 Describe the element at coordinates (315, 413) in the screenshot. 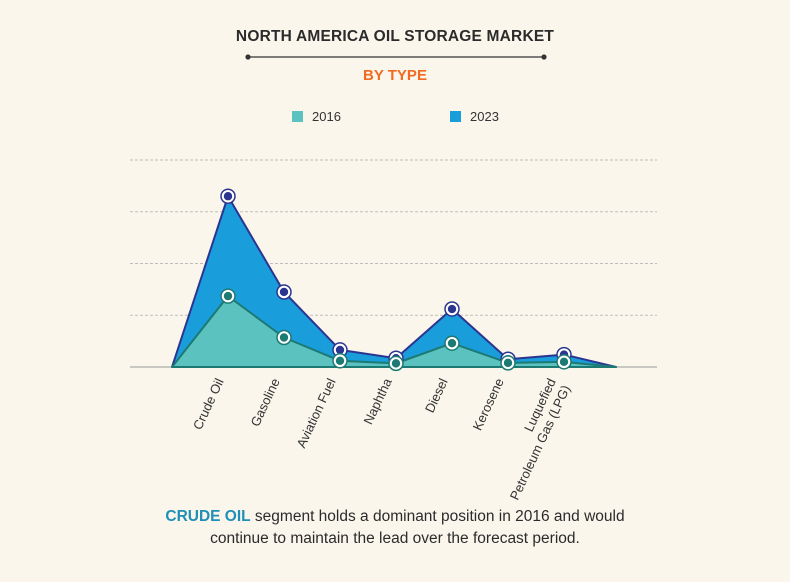

I see `x-tick-label: Aviation Fuel` at that location.